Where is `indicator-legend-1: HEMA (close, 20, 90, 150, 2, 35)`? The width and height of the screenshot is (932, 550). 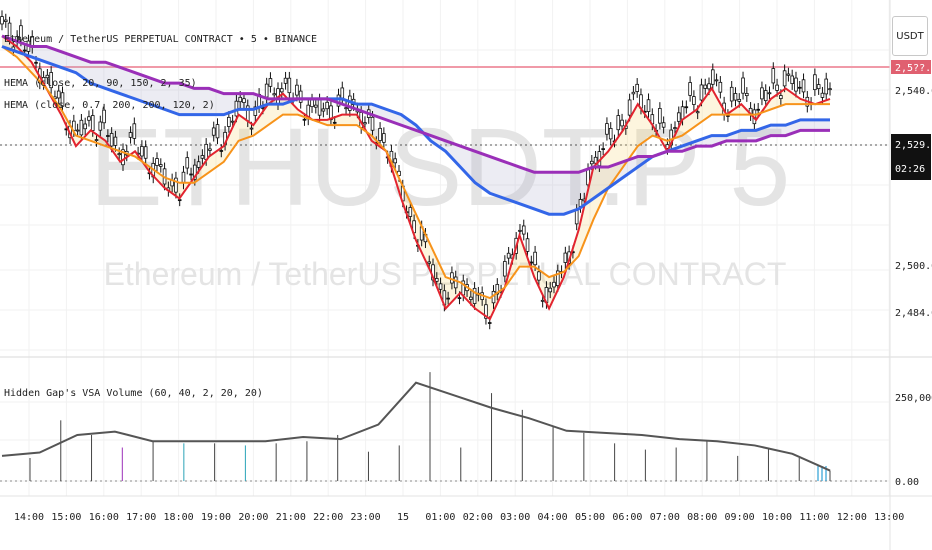 indicator-legend-1: HEMA (close, 20, 90, 150, 2, 35) is located at coordinates (100, 83).